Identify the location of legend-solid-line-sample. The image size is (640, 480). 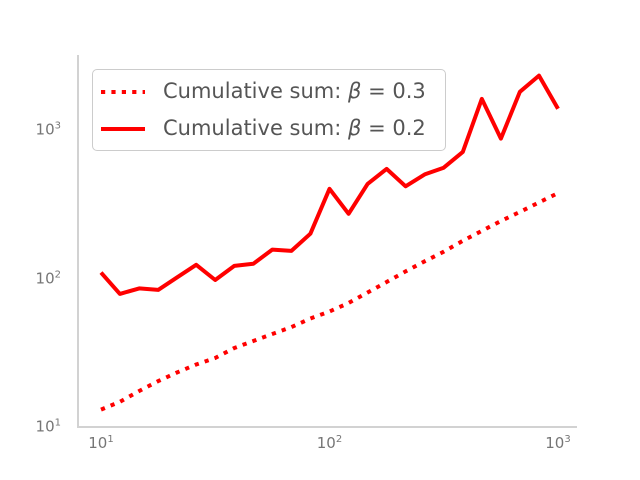
(123, 128).